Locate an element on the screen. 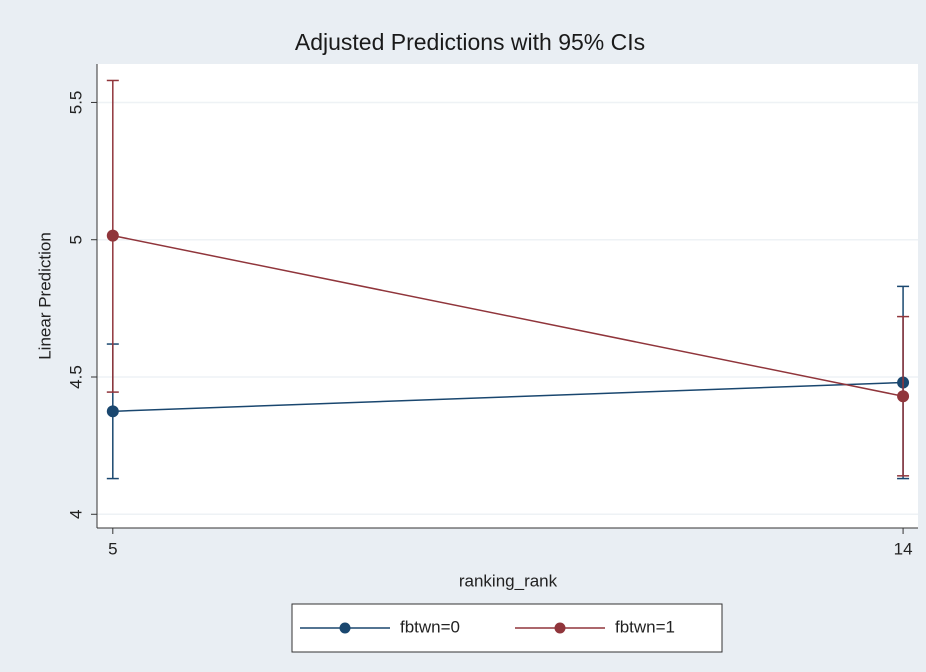  x-tick-label: 5 is located at coordinates (112, 548).